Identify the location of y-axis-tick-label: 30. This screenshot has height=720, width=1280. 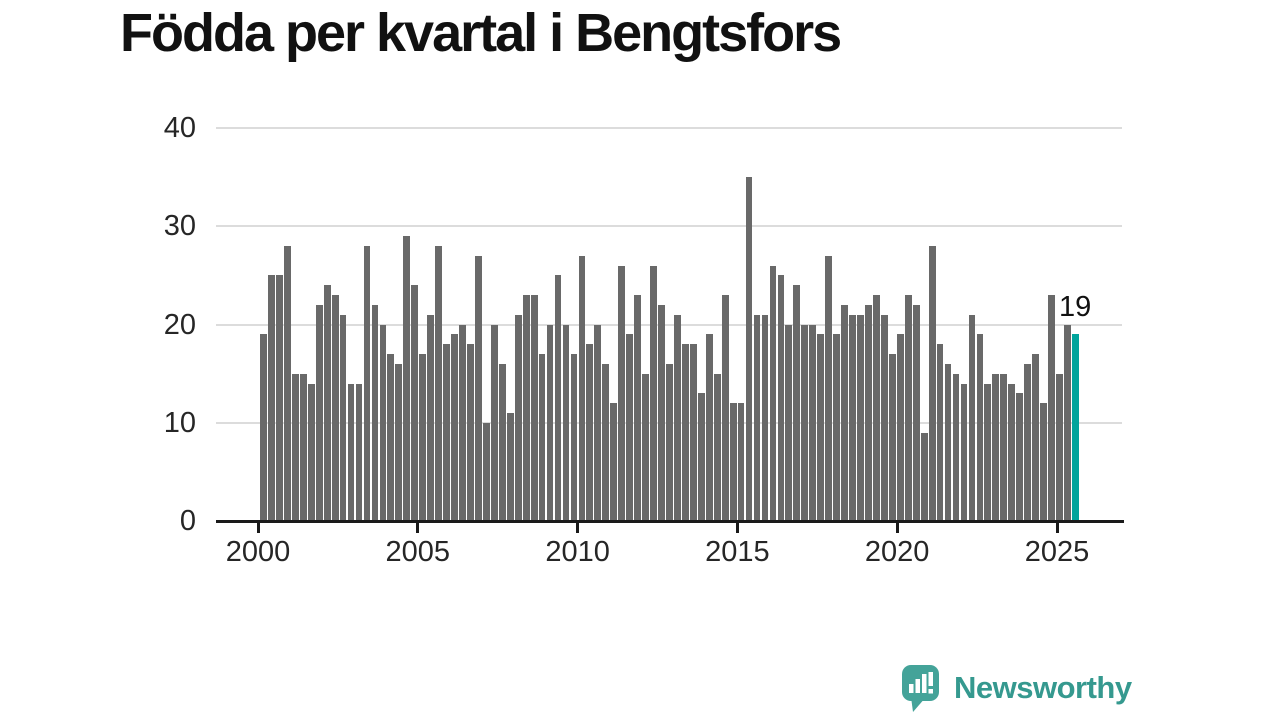
(179, 226).